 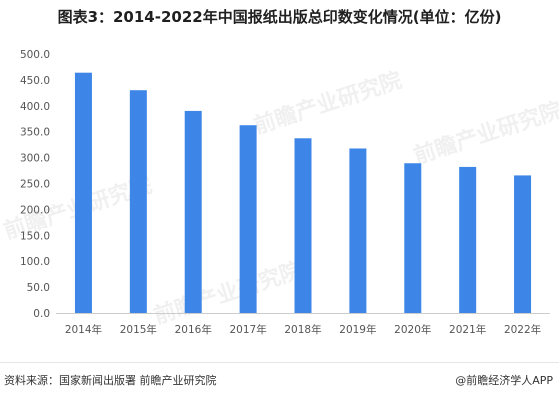 What do you see at coordinates (412, 329) in the screenshot?
I see `x-tick-label: 2020年` at bounding box center [412, 329].